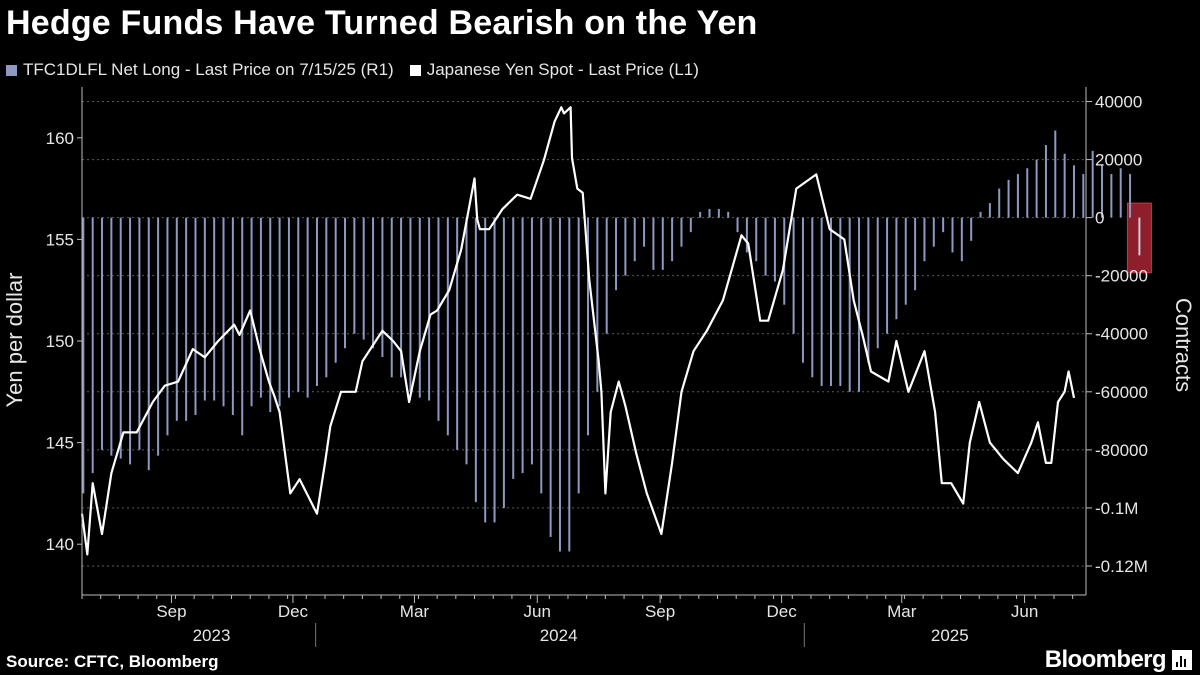 The image size is (1200, 675). Describe the element at coordinates (562, 69) in the screenshot. I see `legend-label-yen-spot: Japanese Yen Spot - Last Price (L1)` at that location.